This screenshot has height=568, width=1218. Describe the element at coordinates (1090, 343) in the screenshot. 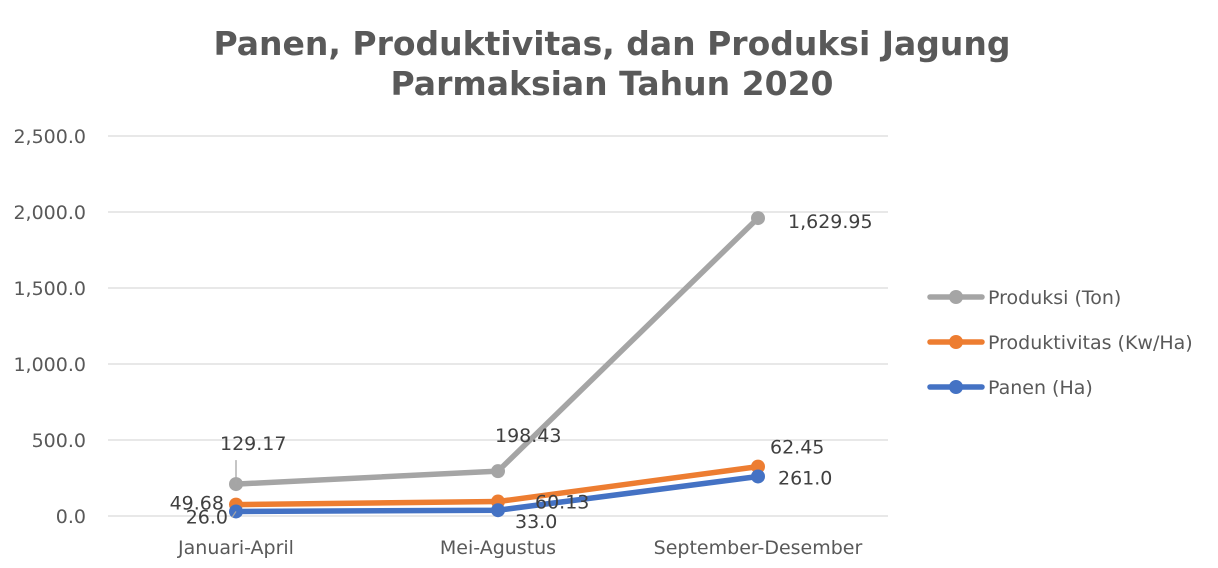

I see `legend-label: Produktivitas (Kw/Ha)` at that location.